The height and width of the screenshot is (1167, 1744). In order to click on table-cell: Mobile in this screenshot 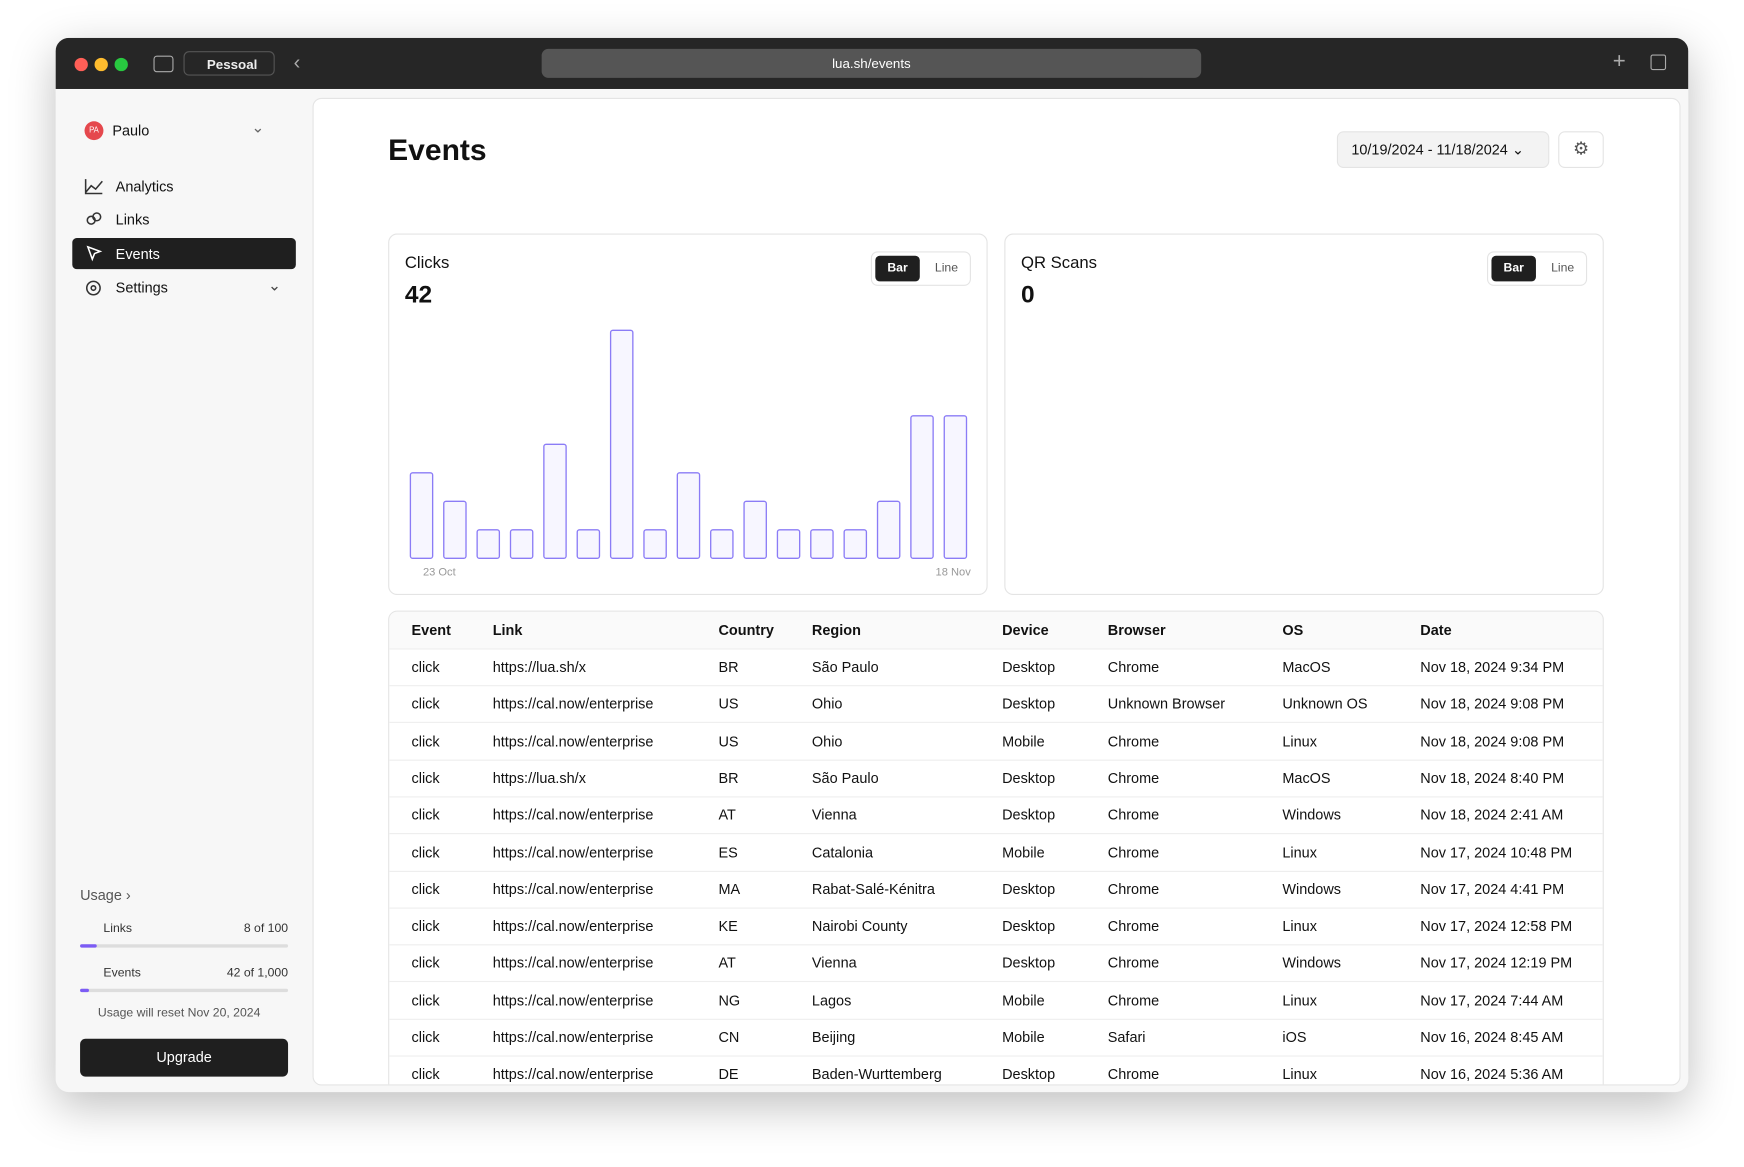, I will do `click(1023, 1037)`.